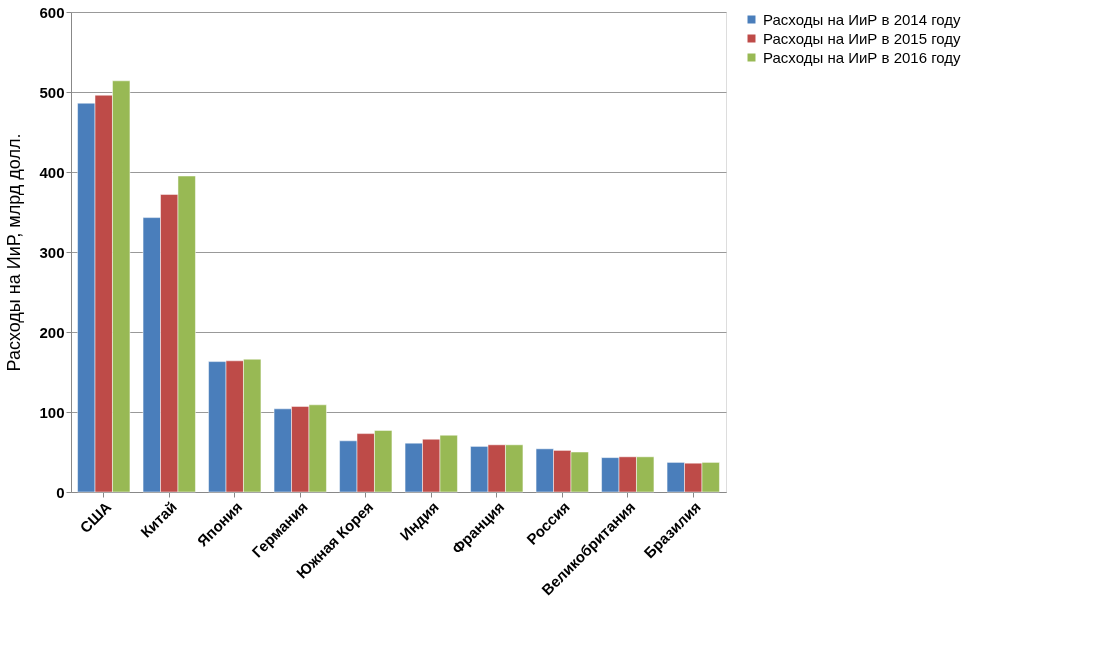 Image resolution: width=1109 pixels, height=651 pixels. What do you see at coordinates (52, 92) in the screenshot?
I see `y-tick-label: 500` at bounding box center [52, 92].